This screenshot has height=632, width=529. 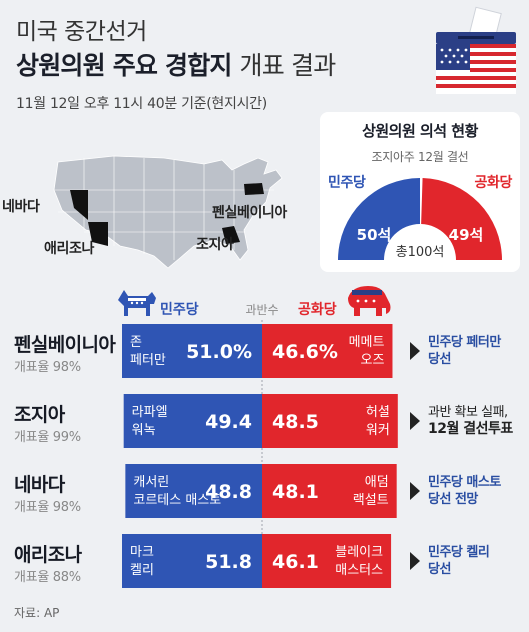 What do you see at coordinates (79, 205) in the screenshot?
I see `nevada-shape` at bounding box center [79, 205].